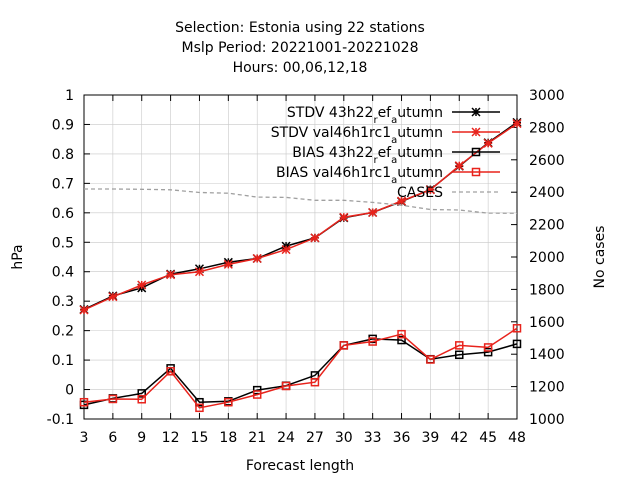 This screenshot has height=480, width=640. I want to click on y2-tick-label: 2200, so click(547, 226).